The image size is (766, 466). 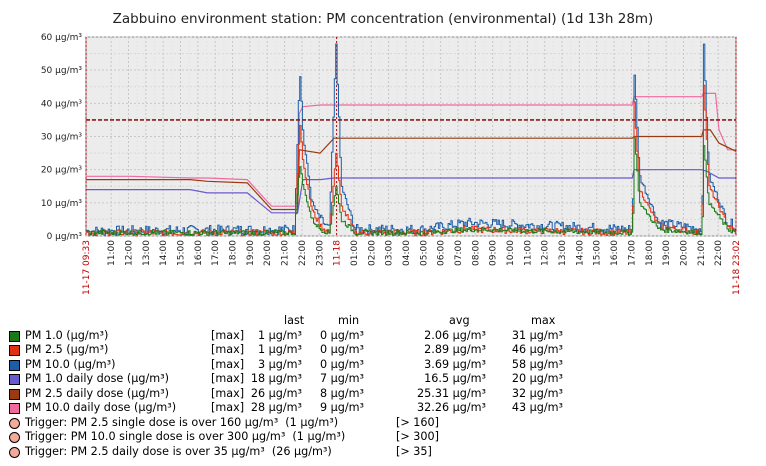 What do you see at coordinates (455, 349) in the screenshot?
I see `legend-avg-value: 2.89 µg/m³` at bounding box center [455, 349].